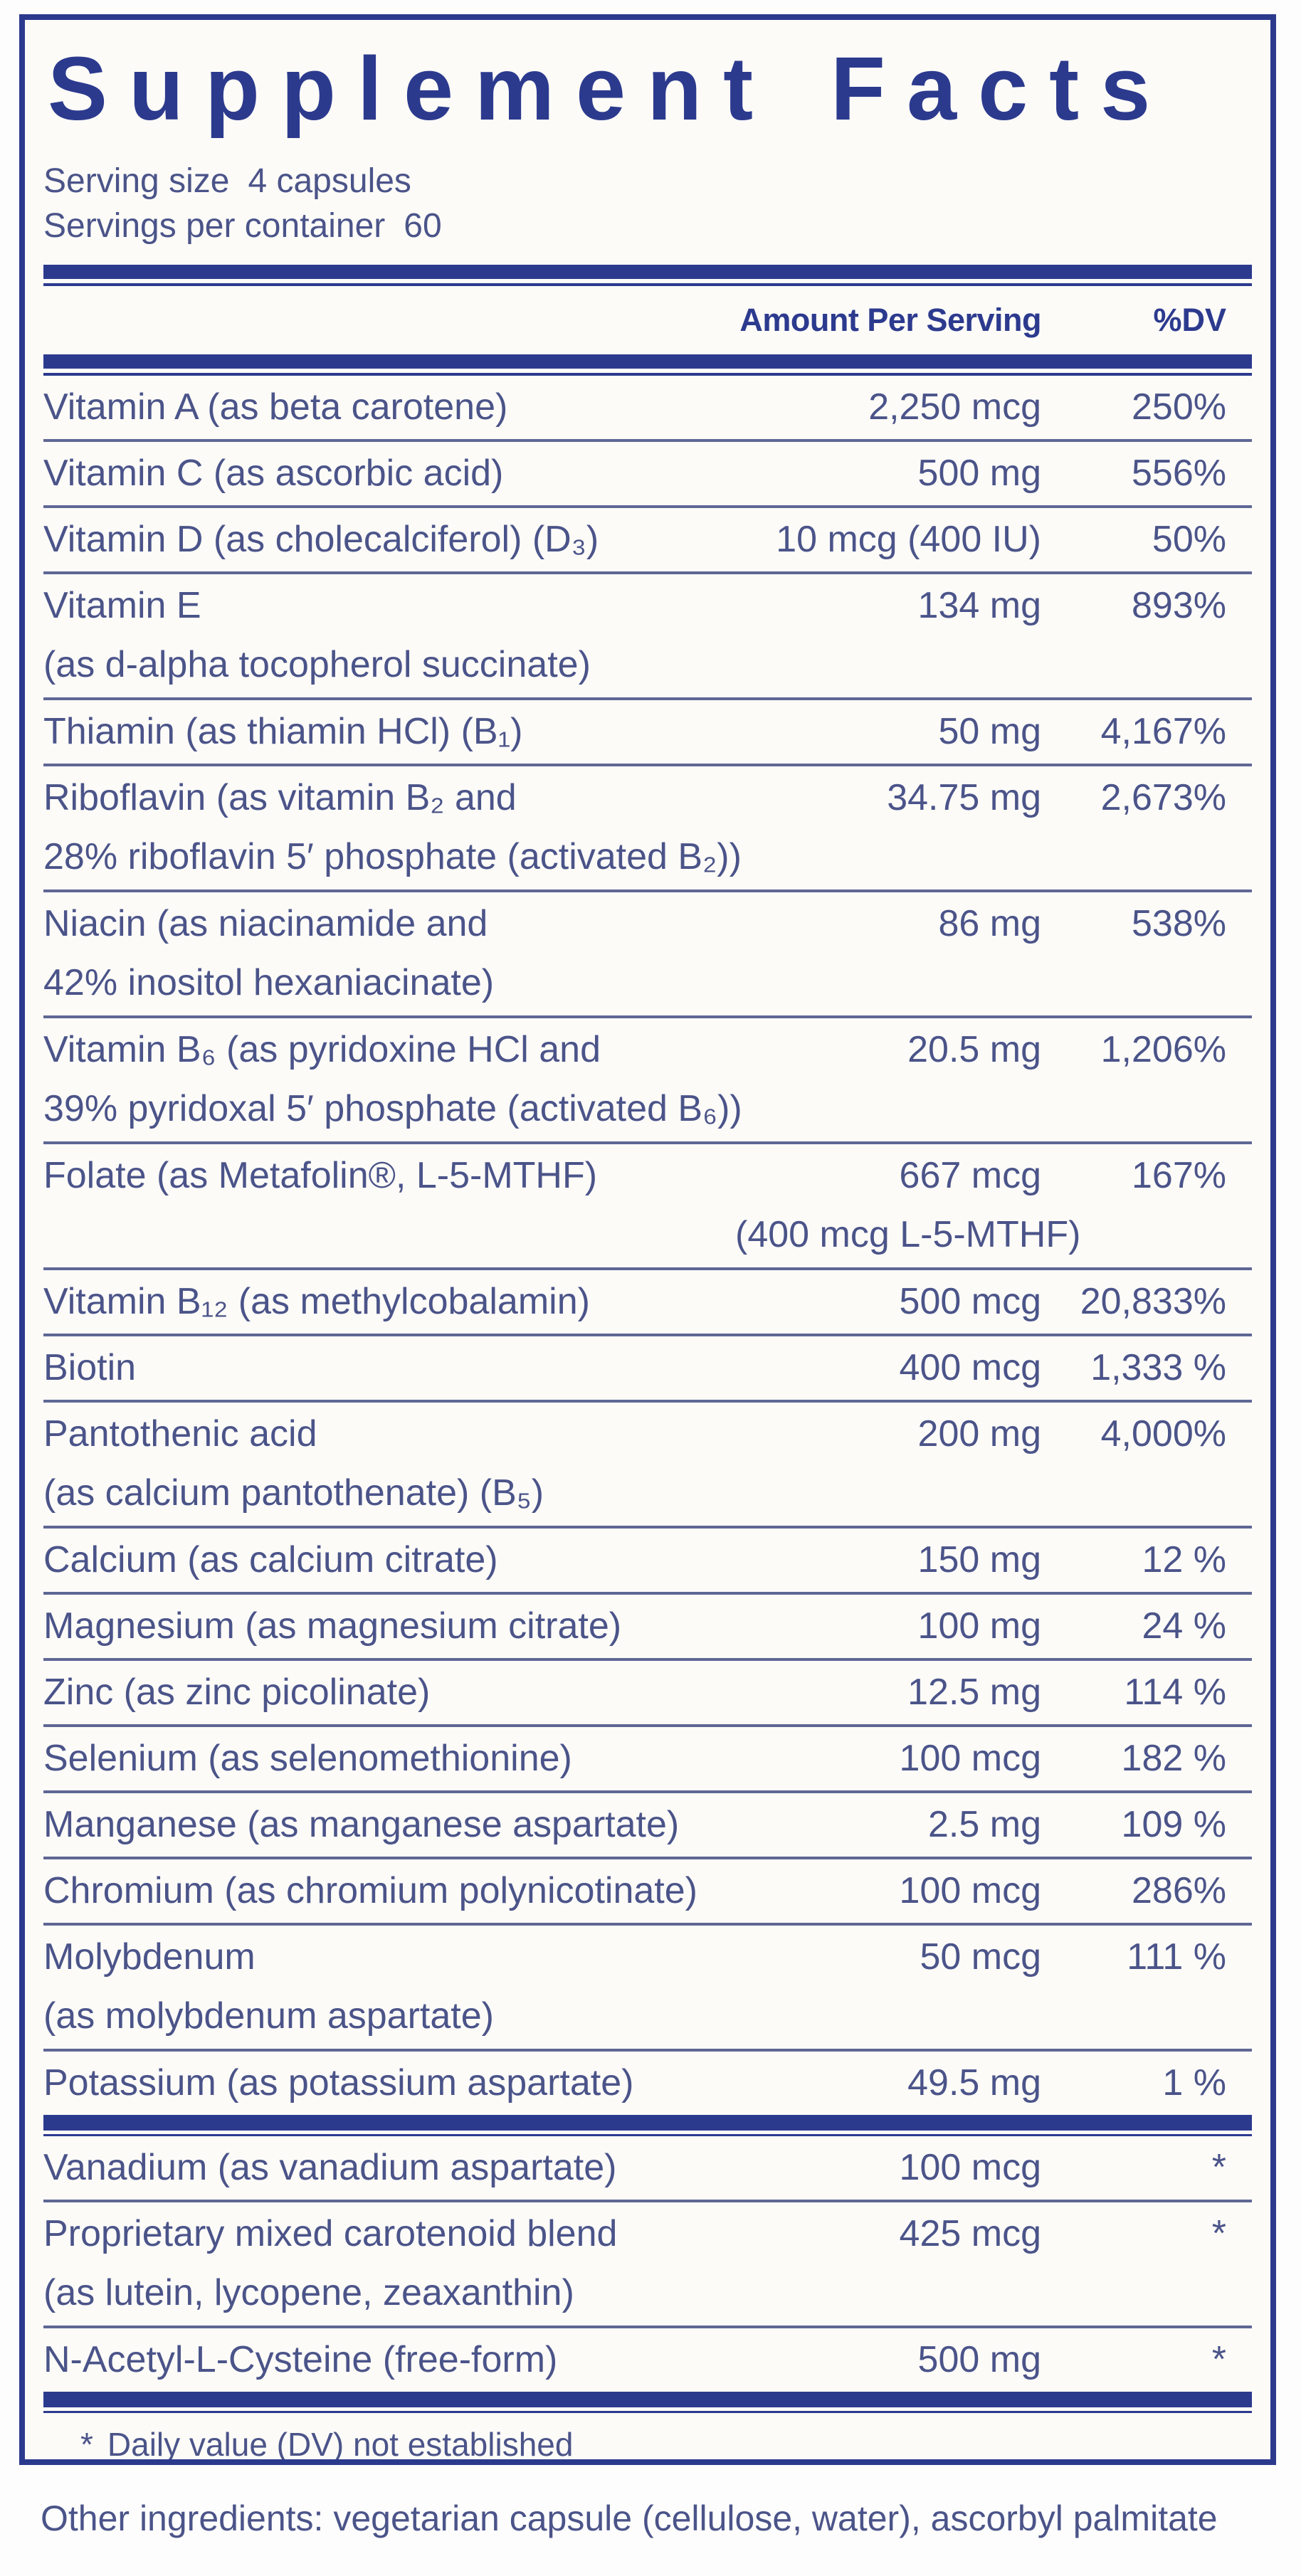 The width and height of the screenshot is (1301, 2576). Describe the element at coordinates (974, 1050) in the screenshot. I see `ingredient-amount: 20.5 mg` at that location.